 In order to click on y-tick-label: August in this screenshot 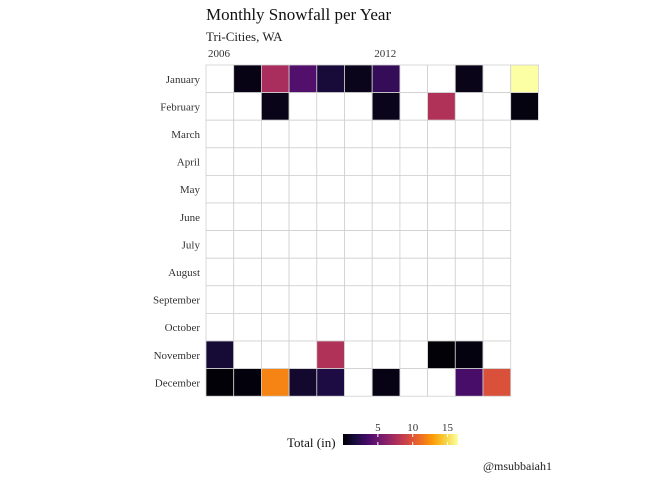, I will do `click(184, 273)`.